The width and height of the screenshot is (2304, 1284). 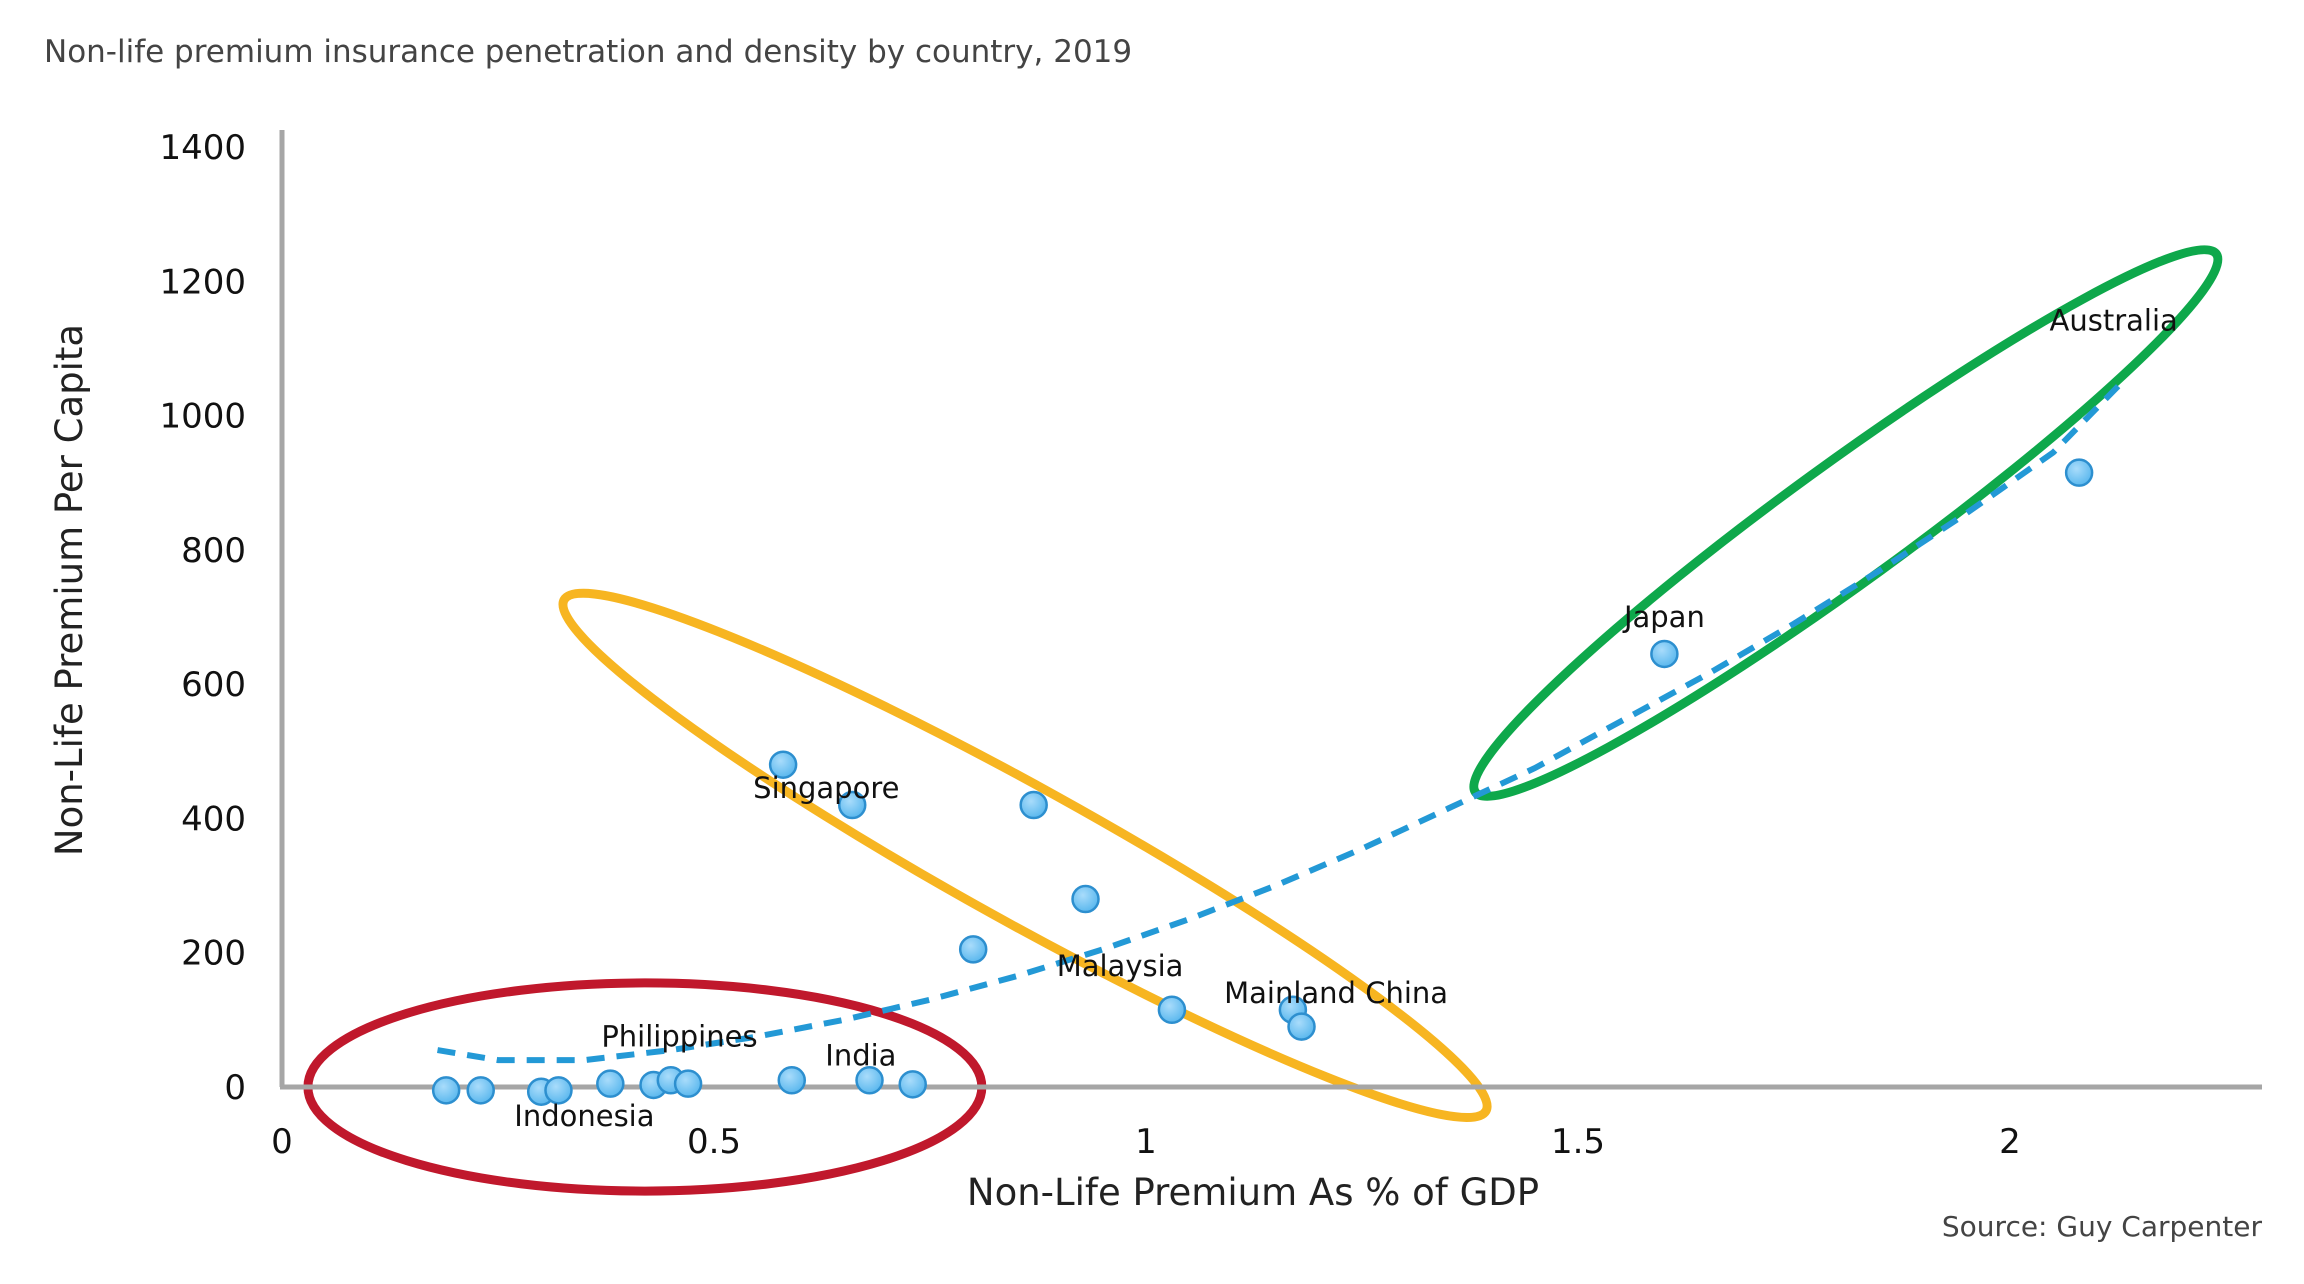 What do you see at coordinates (202, 282) in the screenshot?
I see `y-tick-label: 1200` at bounding box center [202, 282].